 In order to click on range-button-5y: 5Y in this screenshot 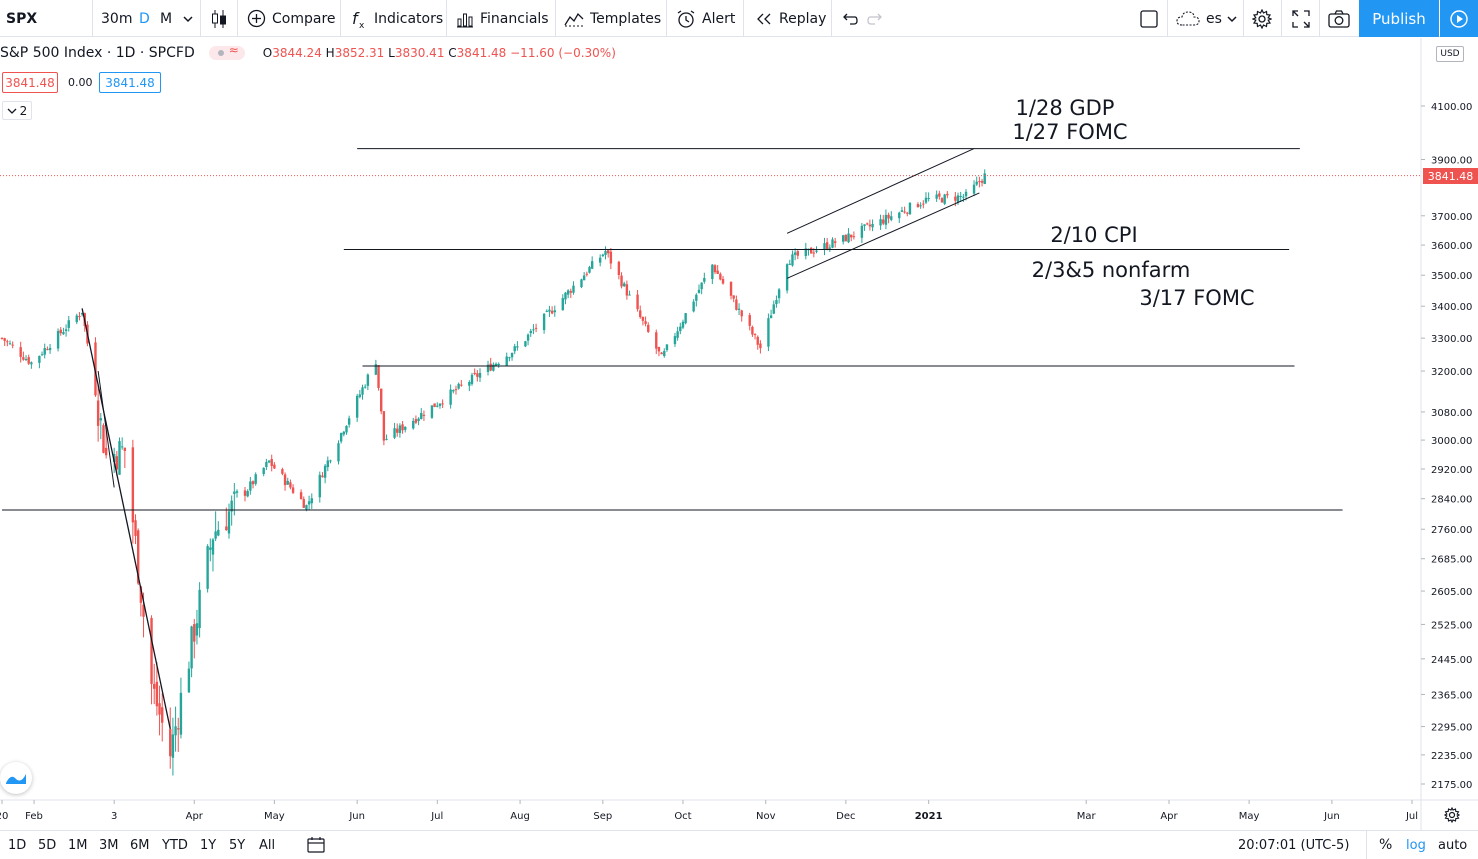, I will do `click(237, 845)`.